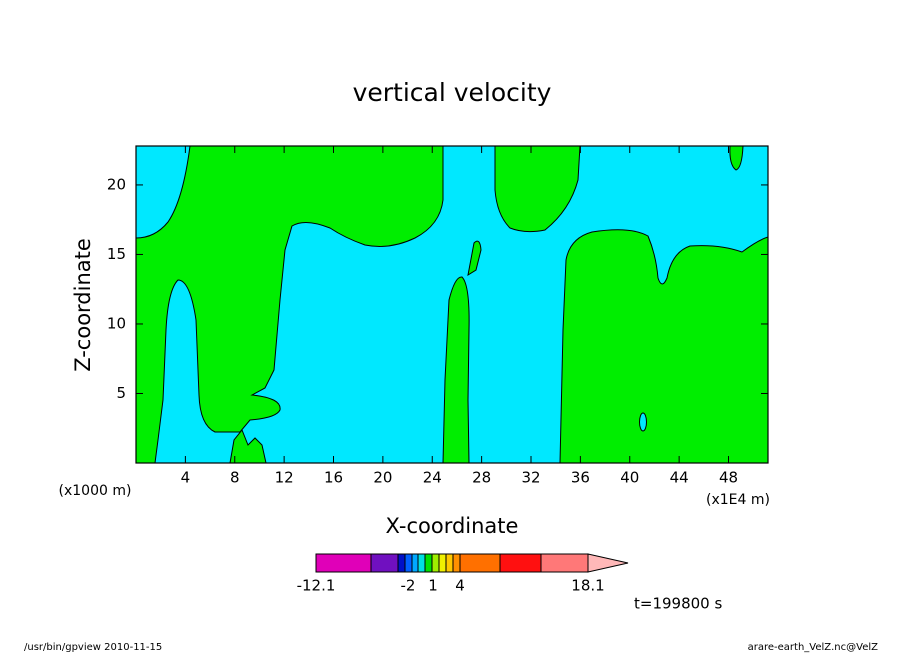  What do you see at coordinates (284, 478) in the screenshot?
I see `x-tick-label: 12` at bounding box center [284, 478].